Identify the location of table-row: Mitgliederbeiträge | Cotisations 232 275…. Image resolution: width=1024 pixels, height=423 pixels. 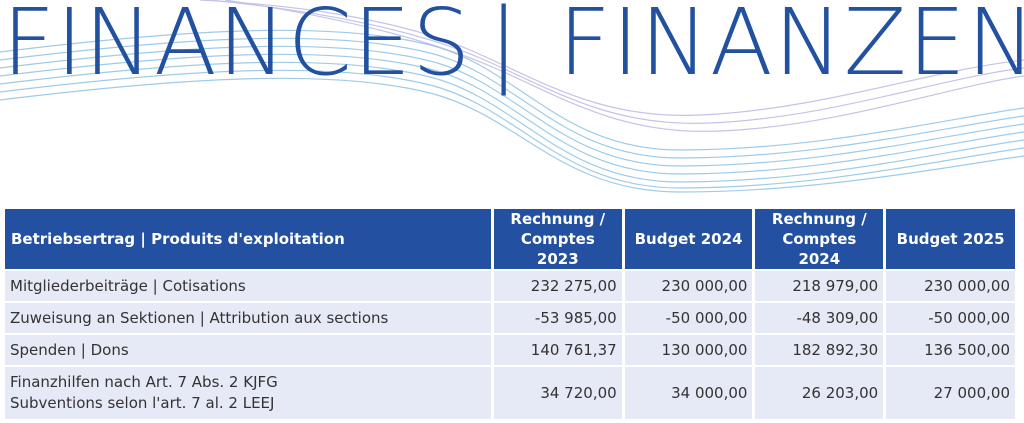
(510, 286).